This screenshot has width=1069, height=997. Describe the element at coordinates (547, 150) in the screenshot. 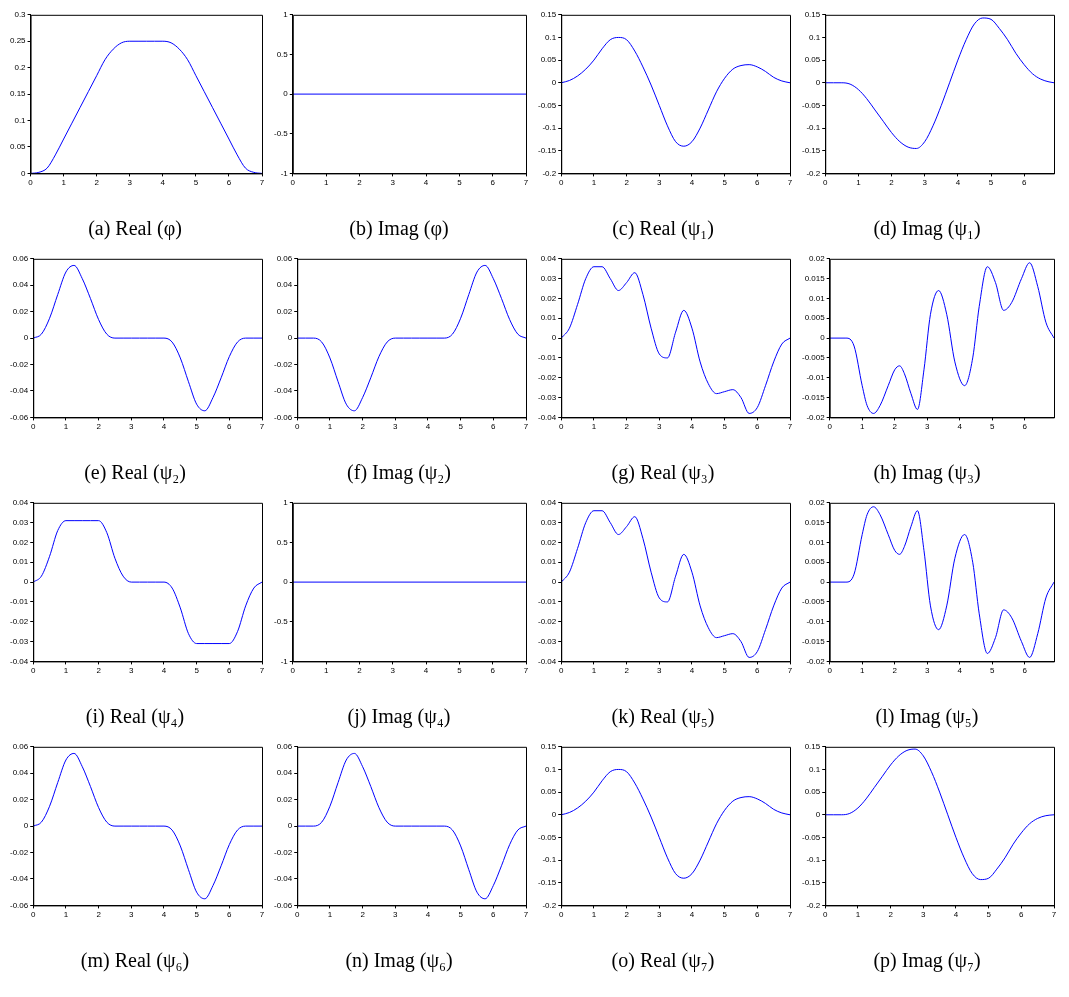

I see `y-tick-label: -0.15` at that location.